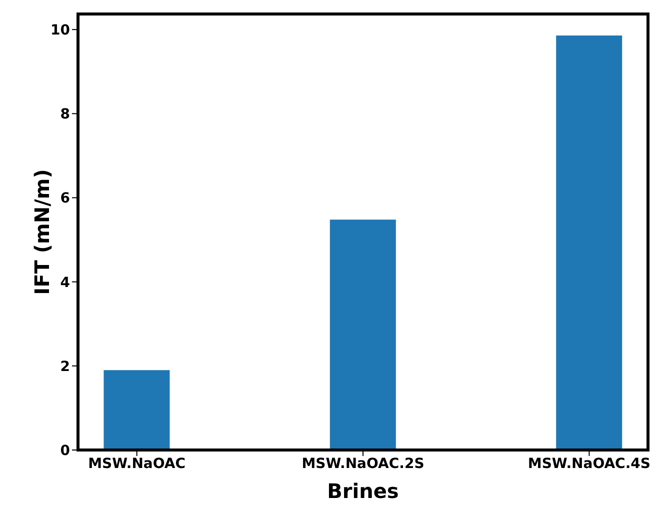 The width and height of the screenshot is (656, 512). I want to click on x-tick-label: MSW.NaOAC.4S, so click(589, 464).